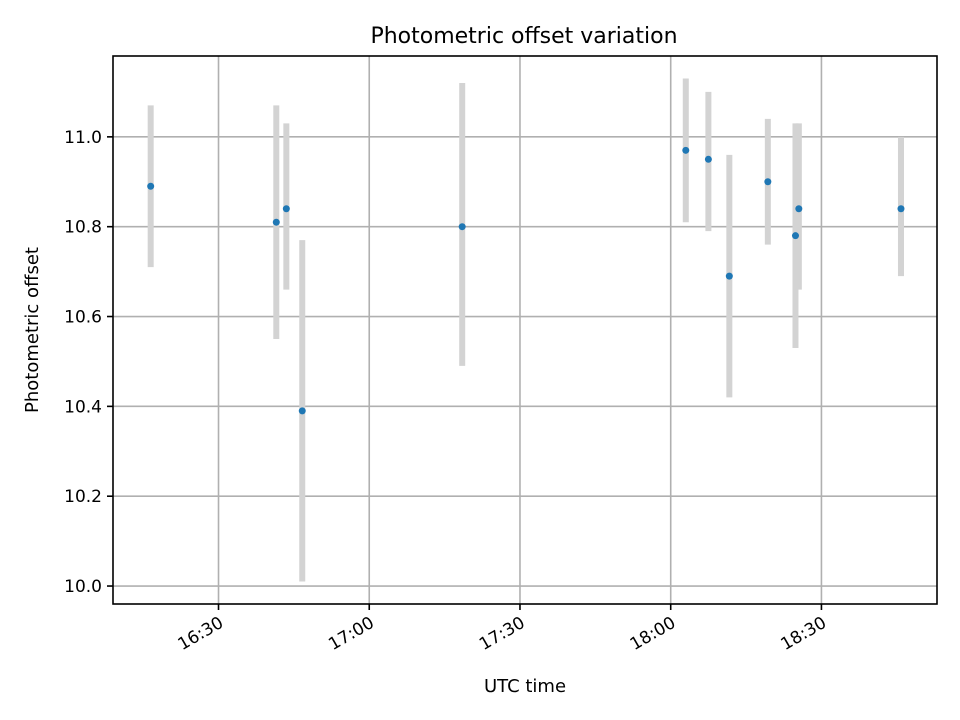 The height and width of the screenshot is (720, 960). Describe the element at coordinates (83, 497) in the screenshot. I see `y-tick-label: 10.2` at that location.